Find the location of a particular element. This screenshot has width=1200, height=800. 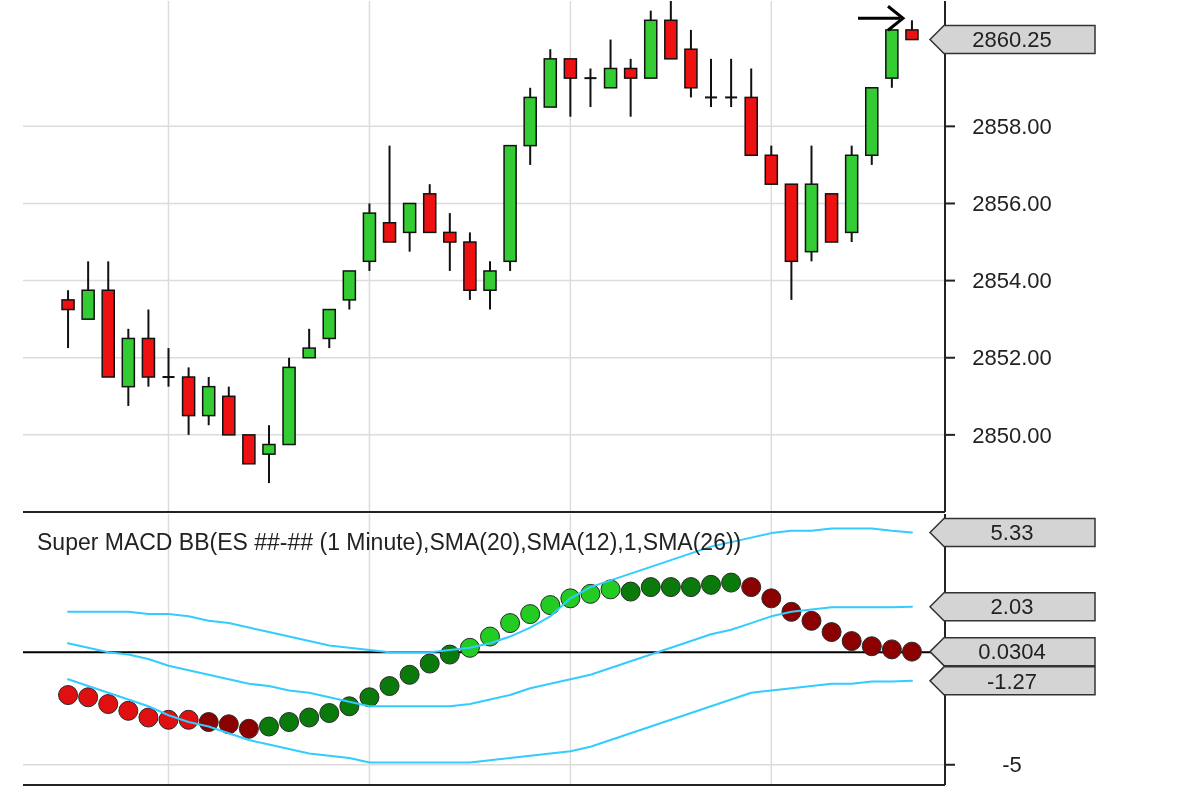

y-tick-label: 2852.00 is located at coordinates (1012, 358).